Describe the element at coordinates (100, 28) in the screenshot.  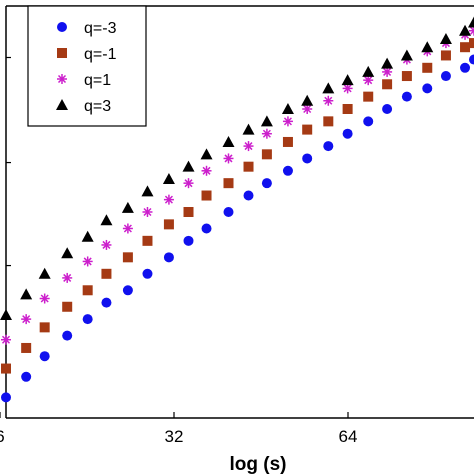
I see `legend-label: q=-3` at that location.